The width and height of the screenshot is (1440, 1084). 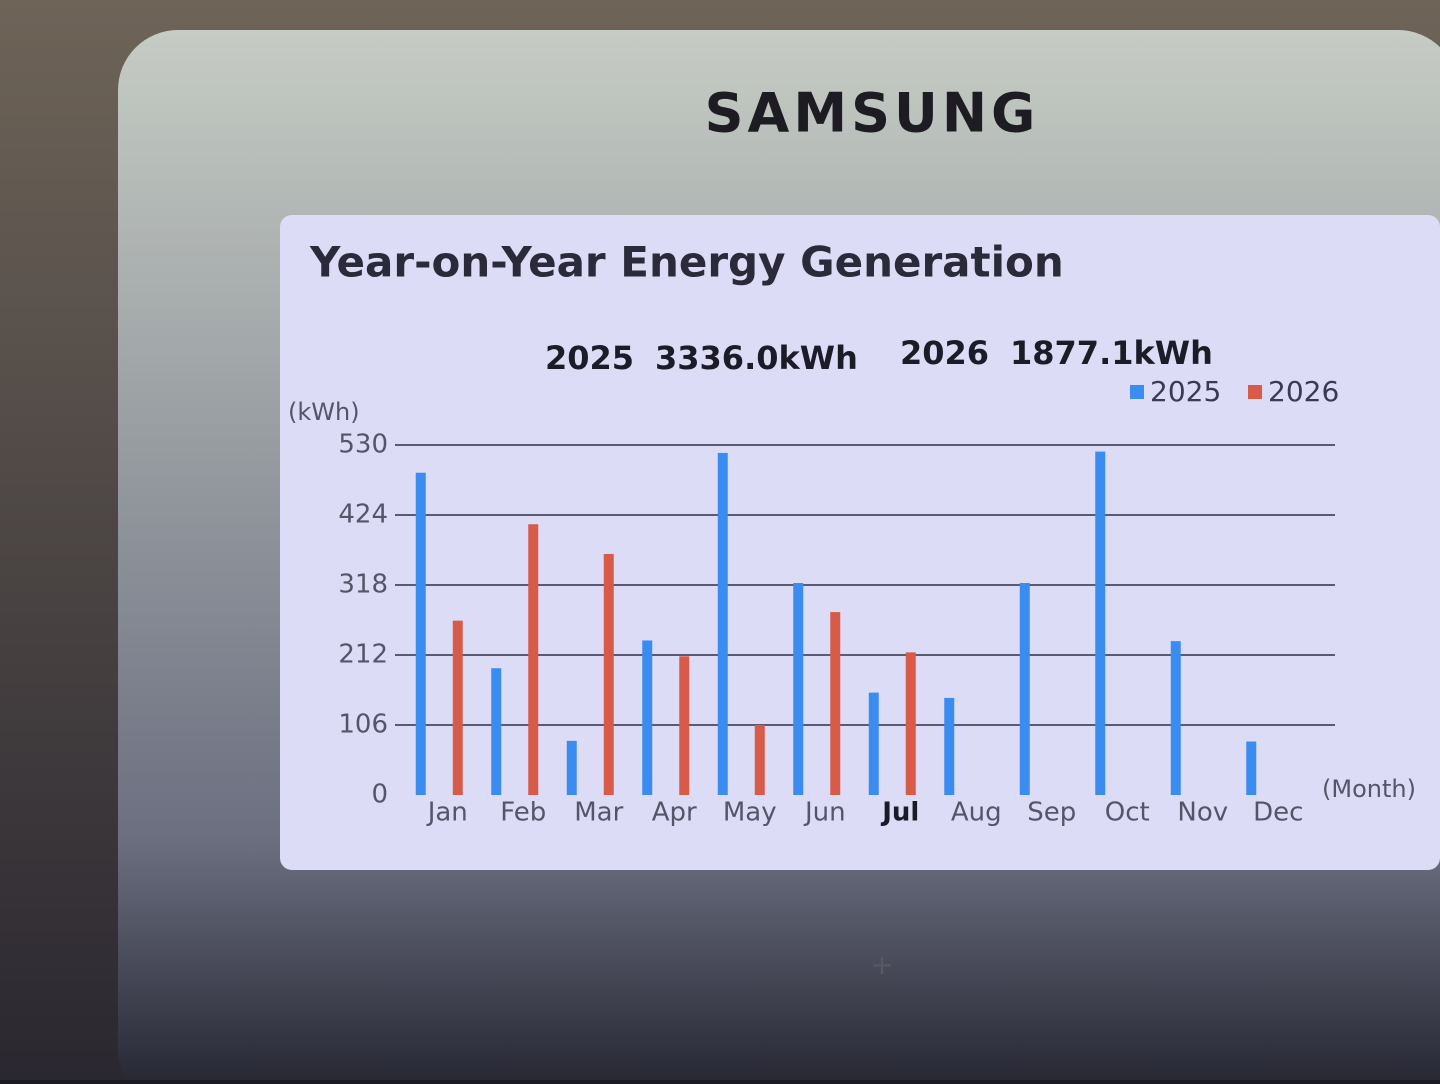 I want to click on summary-total: 1877.1kWh, so click(x=1111, y=353).